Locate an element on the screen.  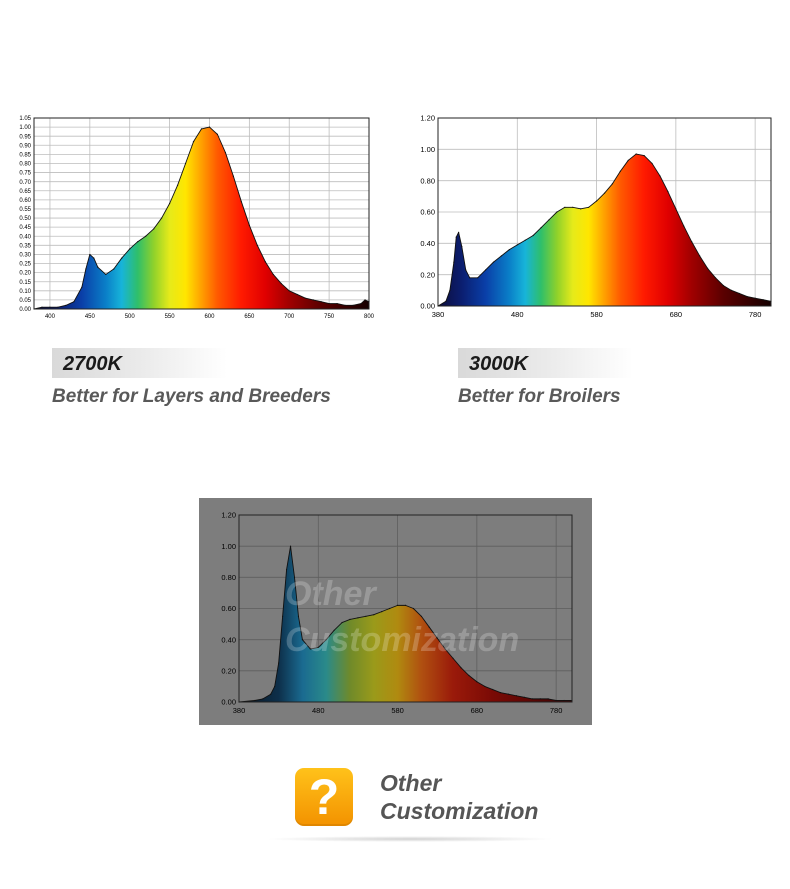
x-tick-label: 680 is located at coordinates (477, 710).